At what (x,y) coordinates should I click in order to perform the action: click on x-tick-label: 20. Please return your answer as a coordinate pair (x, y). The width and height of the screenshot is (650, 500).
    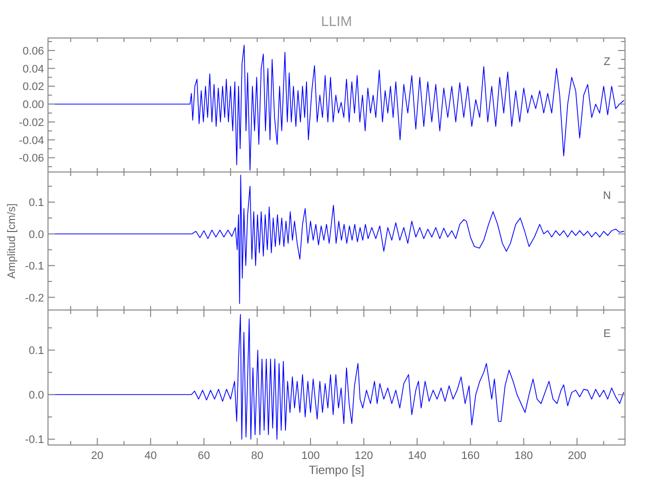
    Looking at the image, I should click on (97, 456).